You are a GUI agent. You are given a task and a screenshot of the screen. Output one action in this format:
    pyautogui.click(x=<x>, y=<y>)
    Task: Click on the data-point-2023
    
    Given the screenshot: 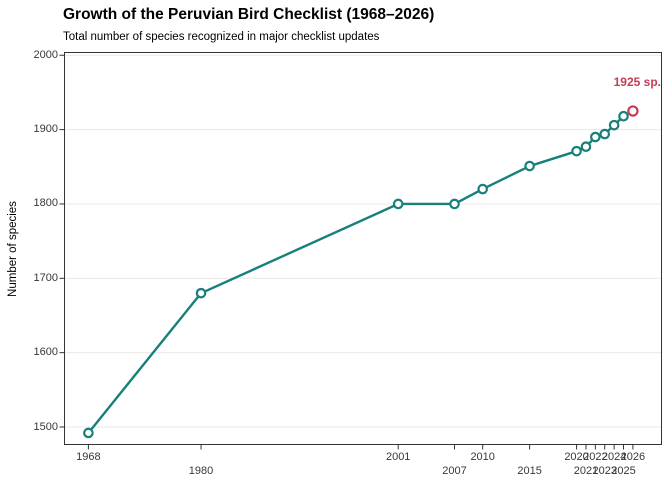 What is the action you would take?
    pyautogui.click(x=605, y=134)
    